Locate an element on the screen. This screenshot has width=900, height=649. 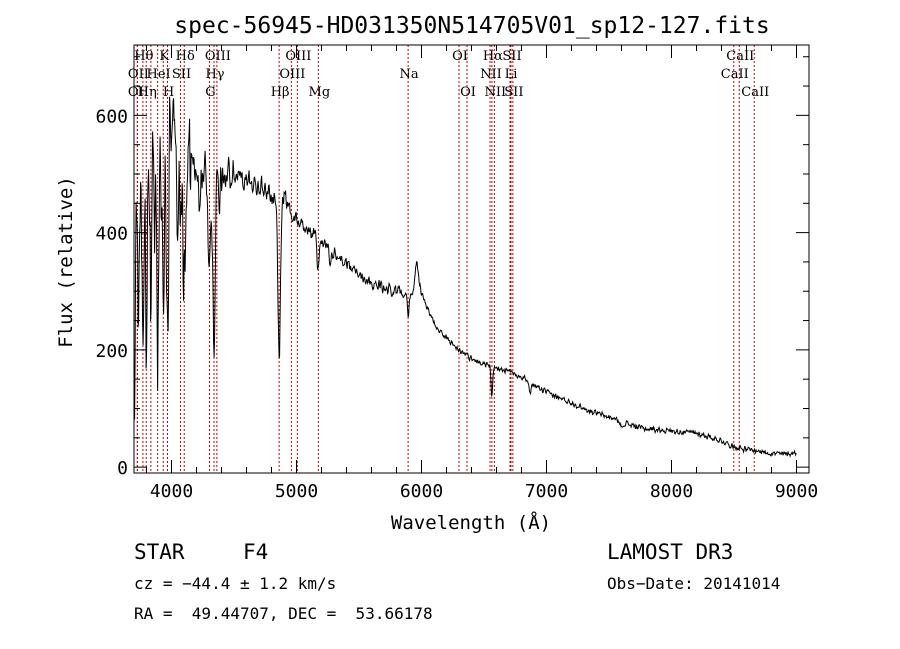
y-tick-label: 0 is located at coordinates (122, 468).